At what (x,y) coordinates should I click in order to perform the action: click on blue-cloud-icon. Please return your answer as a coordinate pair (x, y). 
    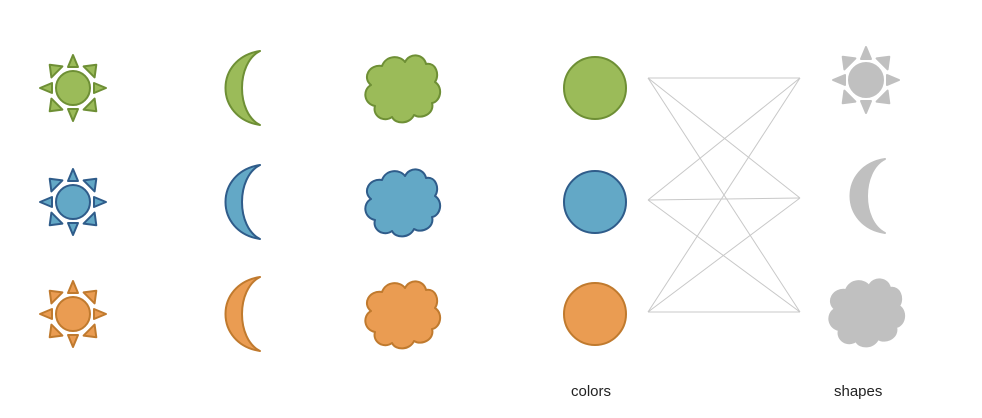
    Looking at the image, I should click on (403, 203).